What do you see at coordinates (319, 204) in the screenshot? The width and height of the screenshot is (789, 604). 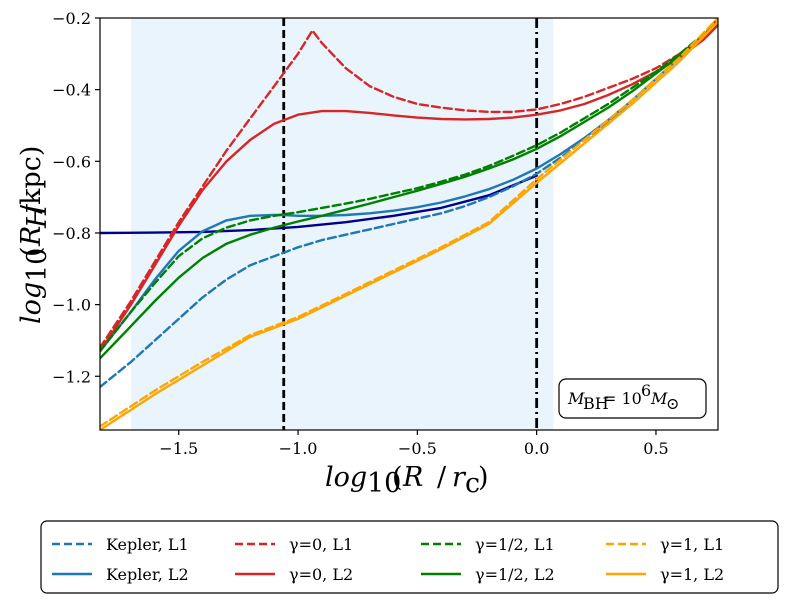 I see `series-kepler-reference` at bounding box center [319, 204].